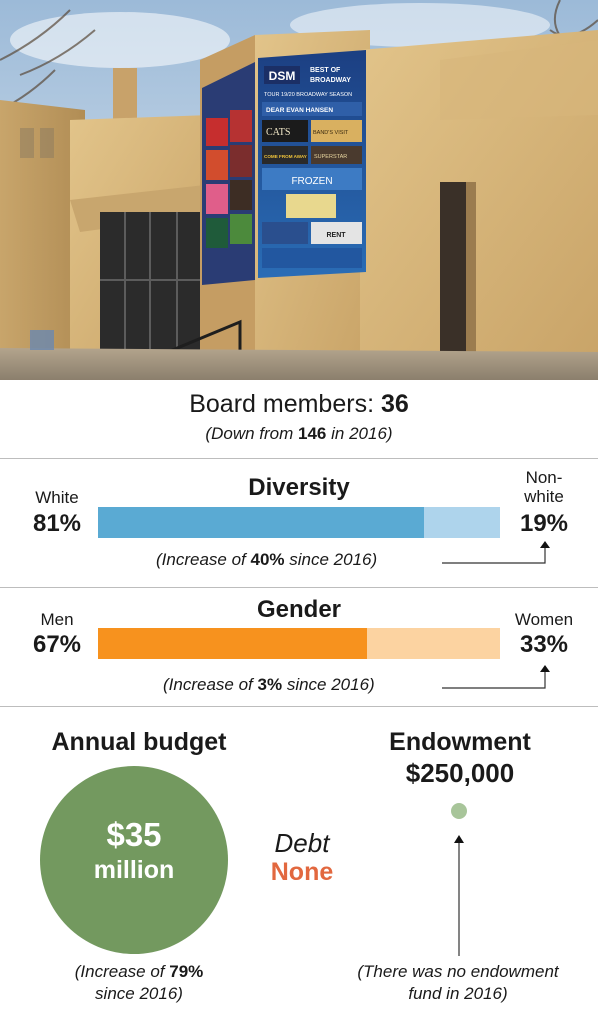  I want to click on banner-show-3: BAND'S VISIT, so click(331, 133).